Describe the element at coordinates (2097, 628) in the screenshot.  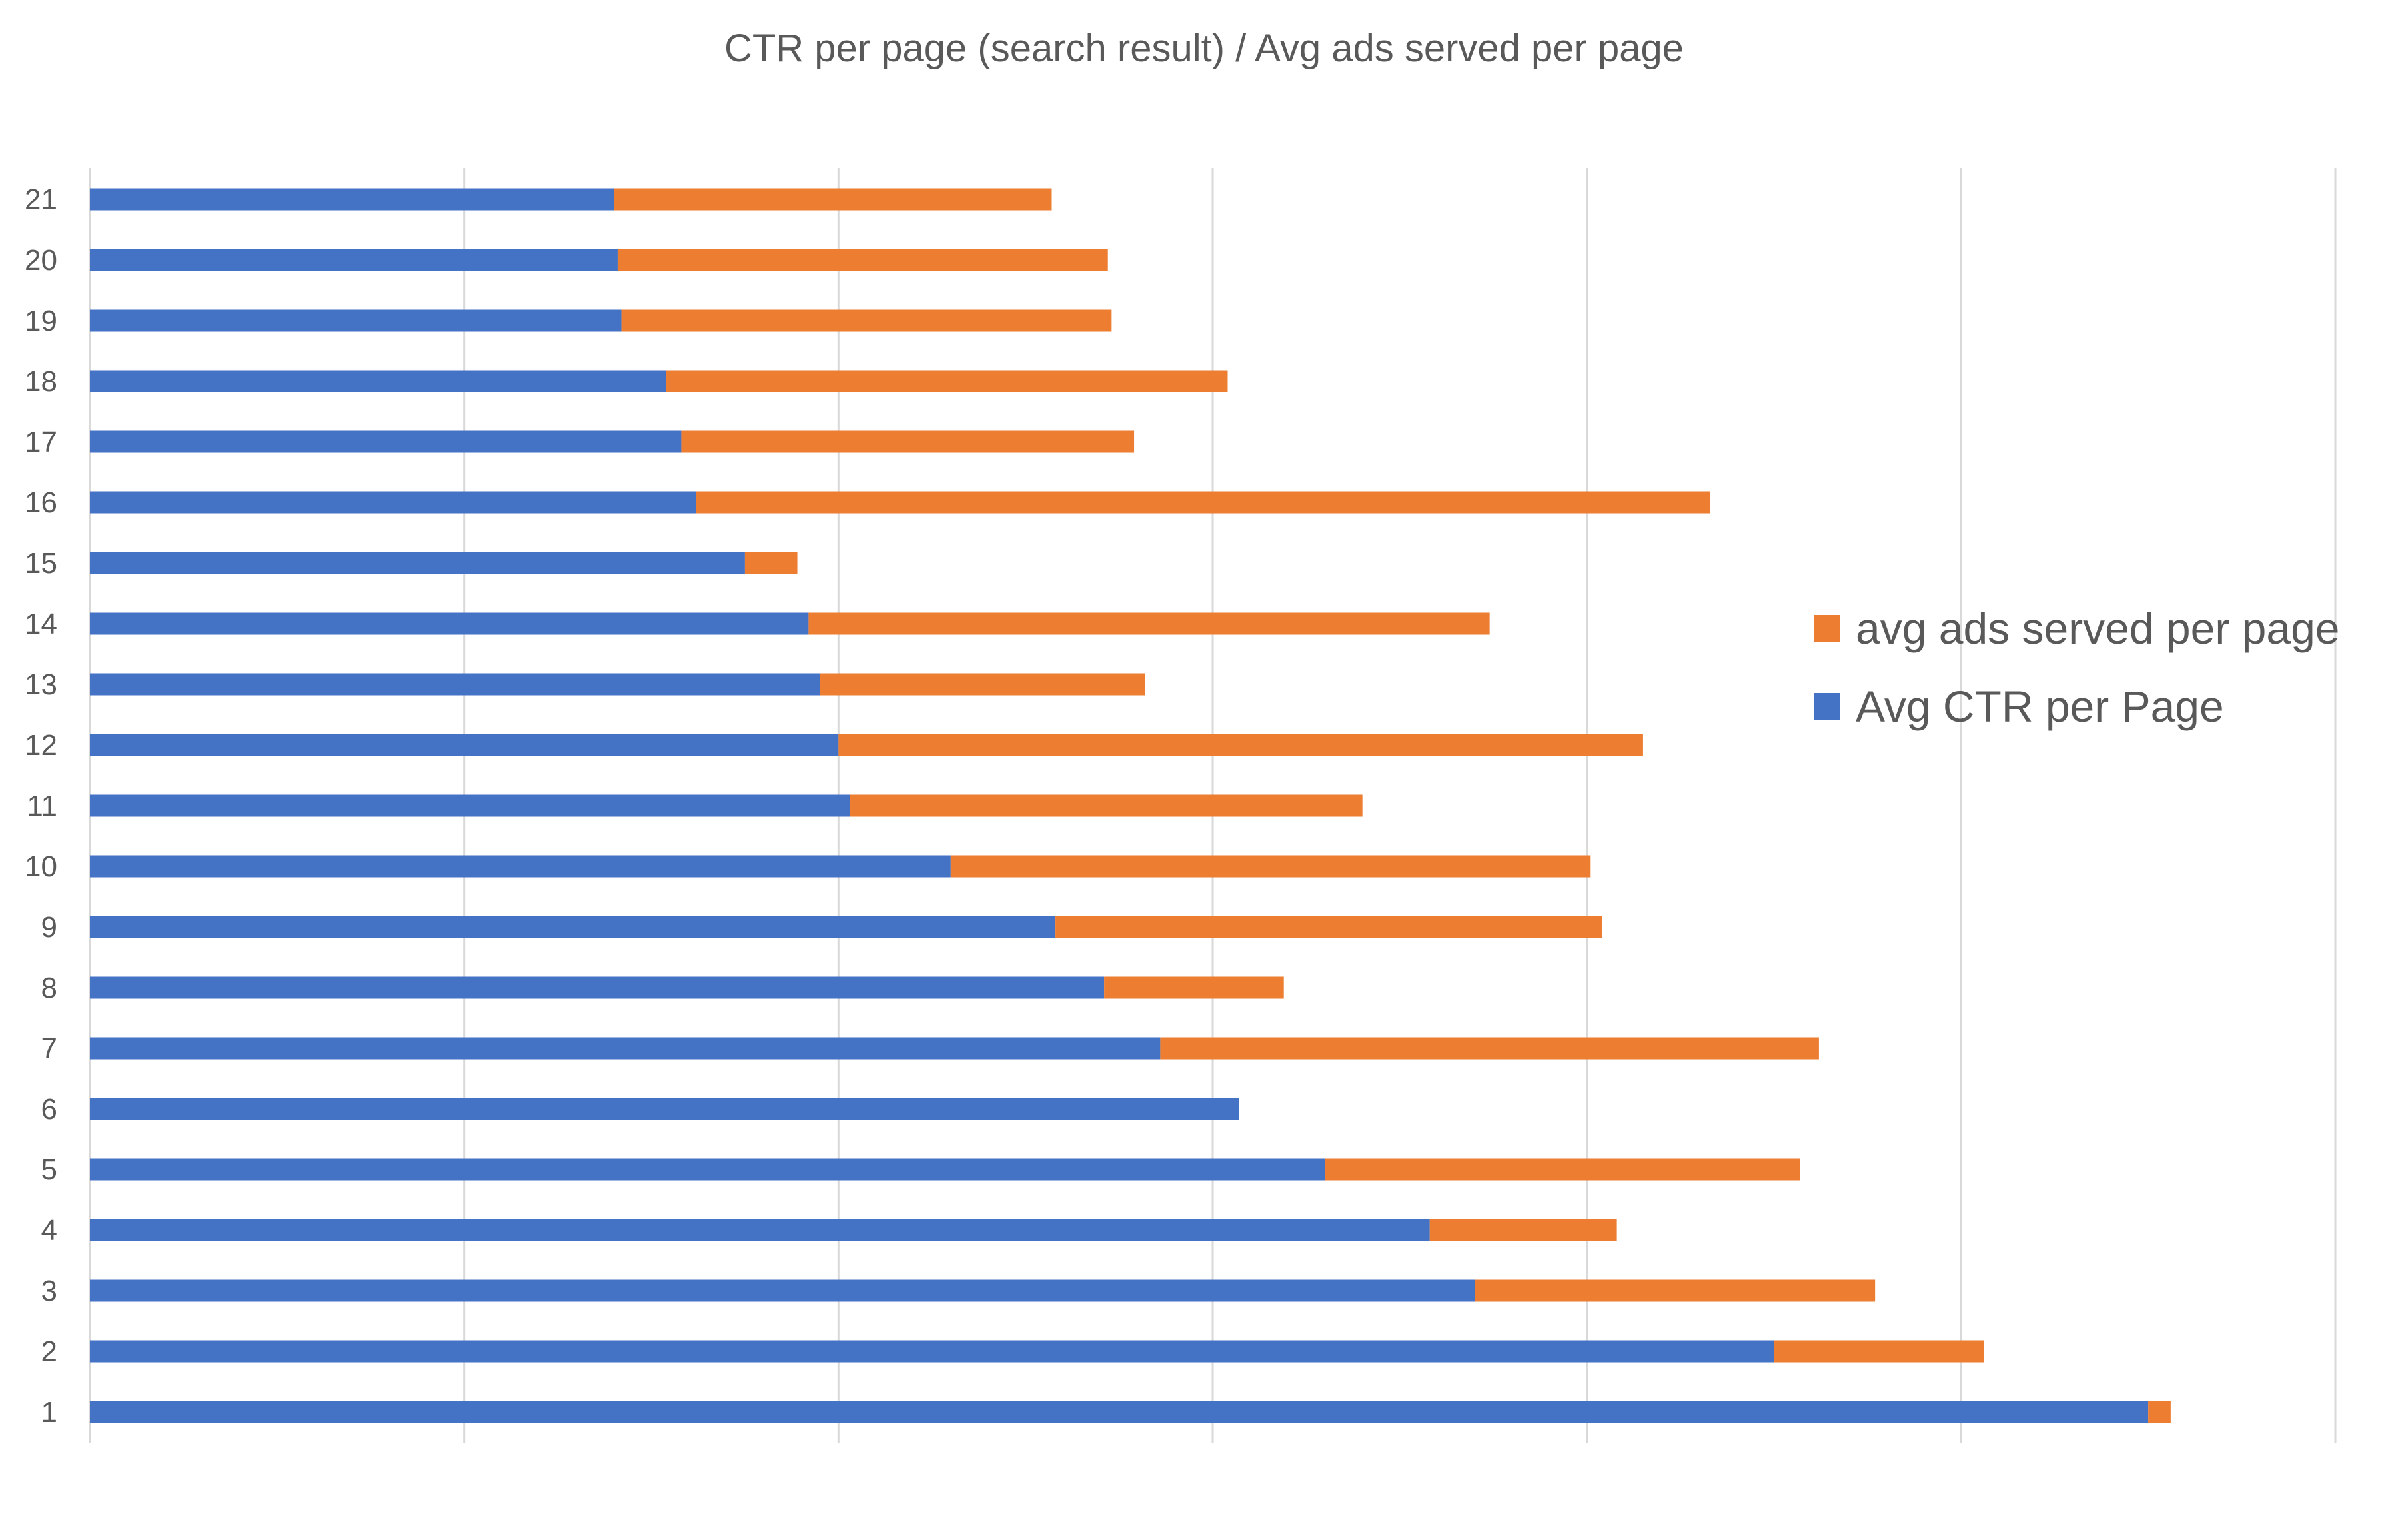
I see `legend-label: avg ads served per page` at that location.